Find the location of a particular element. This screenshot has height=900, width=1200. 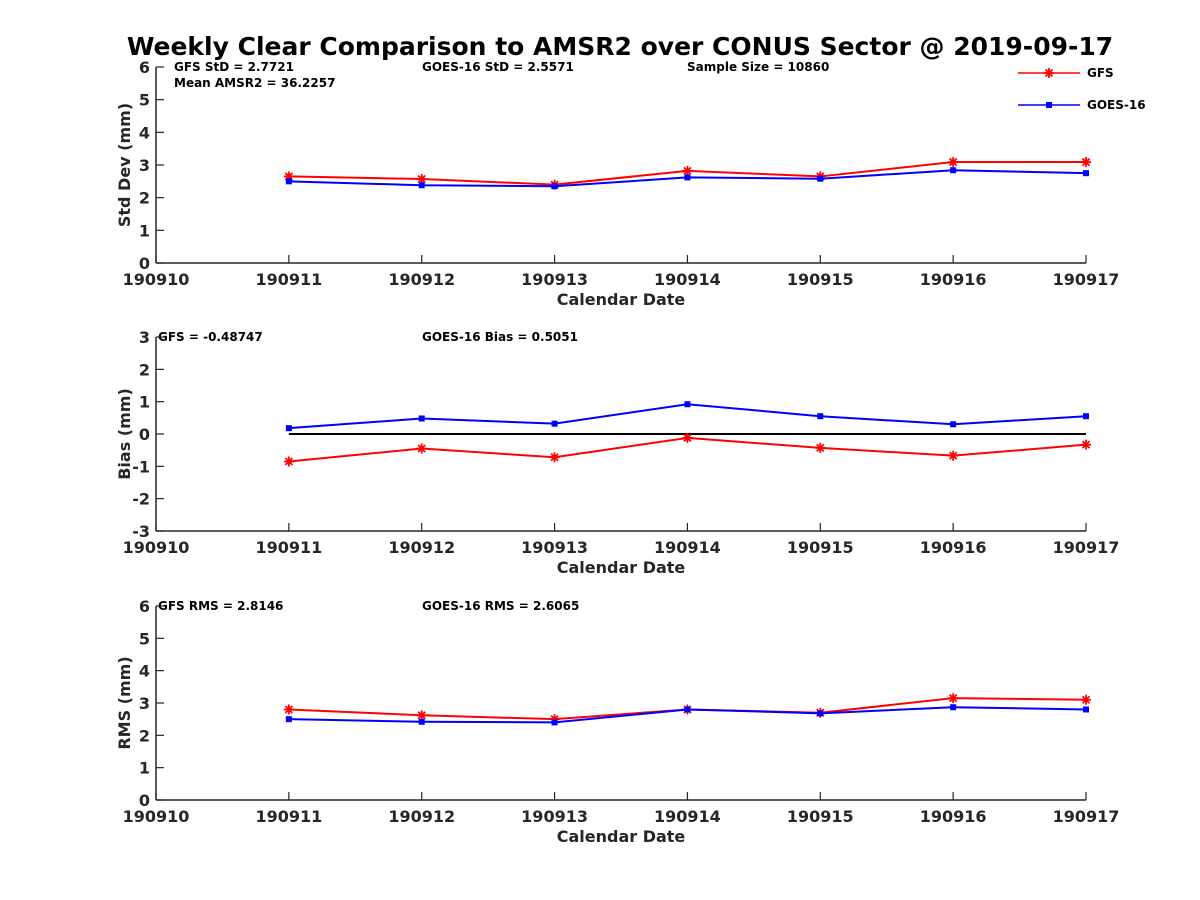

gfs-rms-text: GFS RMS = 2.8146 is located at coordinates (220, 606).